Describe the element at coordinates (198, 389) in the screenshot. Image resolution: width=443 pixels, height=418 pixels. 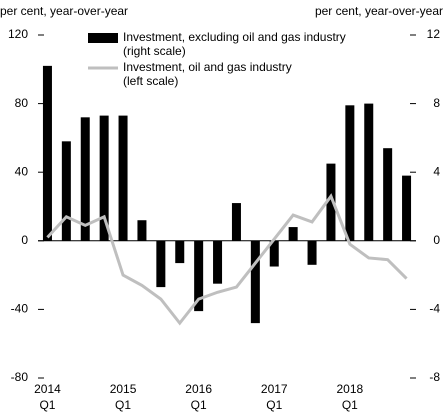
I see `x-tick-label: 2016` at that location.